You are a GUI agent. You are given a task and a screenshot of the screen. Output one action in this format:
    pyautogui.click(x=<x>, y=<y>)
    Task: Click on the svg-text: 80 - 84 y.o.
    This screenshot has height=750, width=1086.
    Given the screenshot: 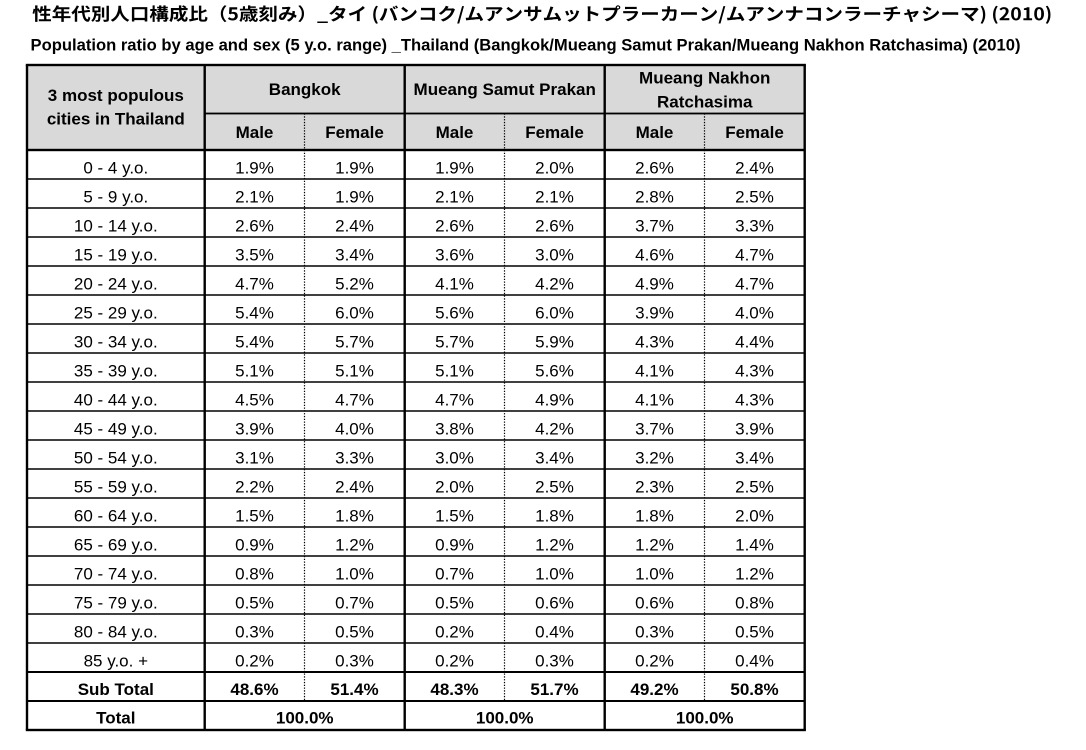 What is the action you would take?
    pyautogui.click(x=116, y=632)
    